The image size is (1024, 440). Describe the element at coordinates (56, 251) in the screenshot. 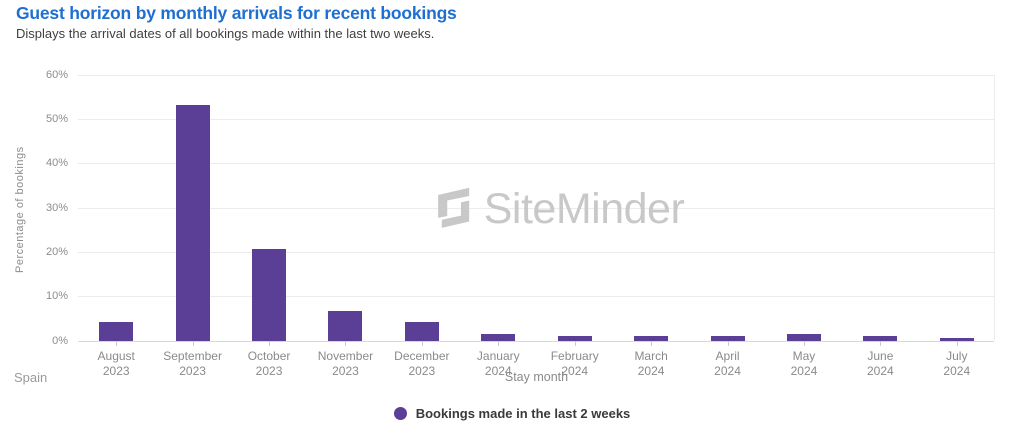

I see `y-tick-label: 20%` at that location.